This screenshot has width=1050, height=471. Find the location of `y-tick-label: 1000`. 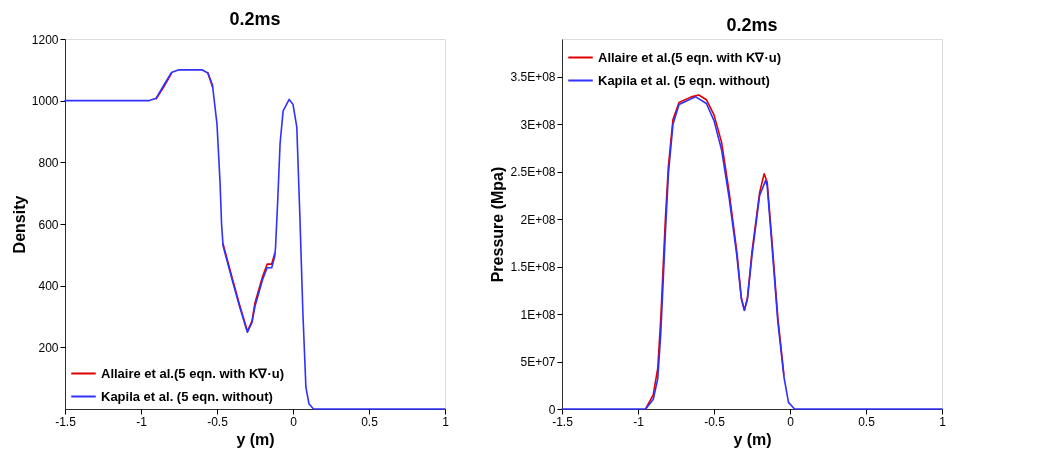

y-tick-label: 1000 is located at coordinates (45, 101).